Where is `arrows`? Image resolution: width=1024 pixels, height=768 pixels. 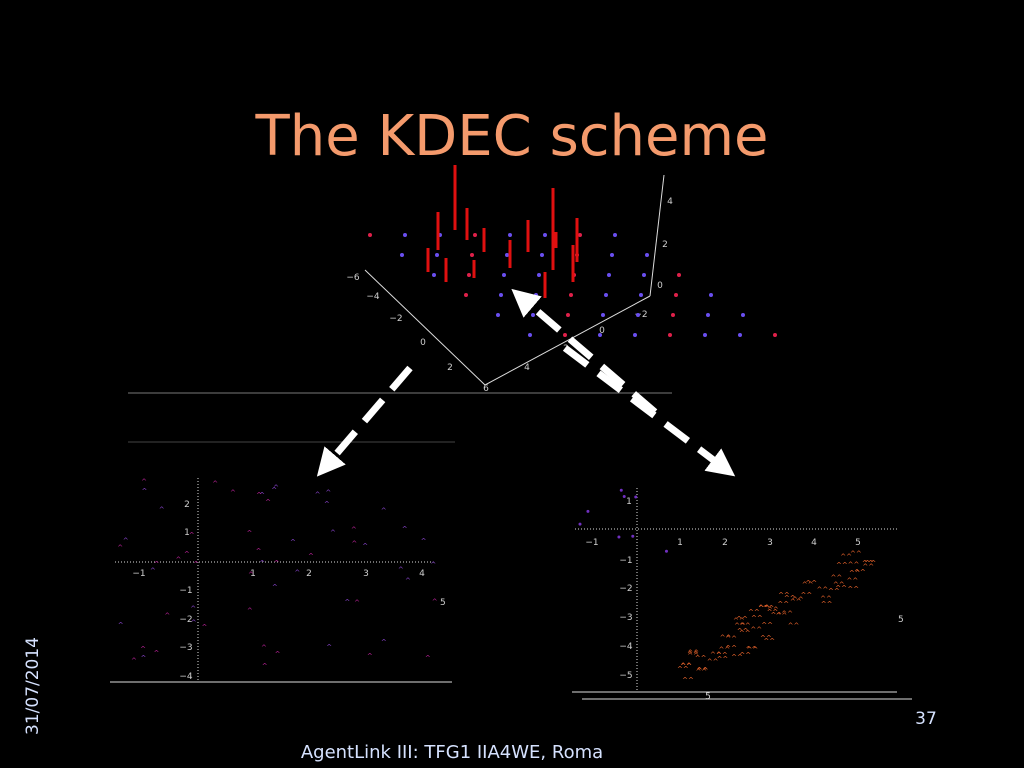
arrows is located at coordinates (526, 382).